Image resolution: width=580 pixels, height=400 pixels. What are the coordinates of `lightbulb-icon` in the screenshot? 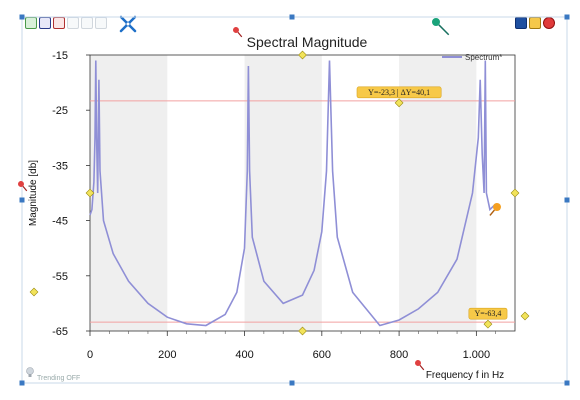 It's located at (30, 371).